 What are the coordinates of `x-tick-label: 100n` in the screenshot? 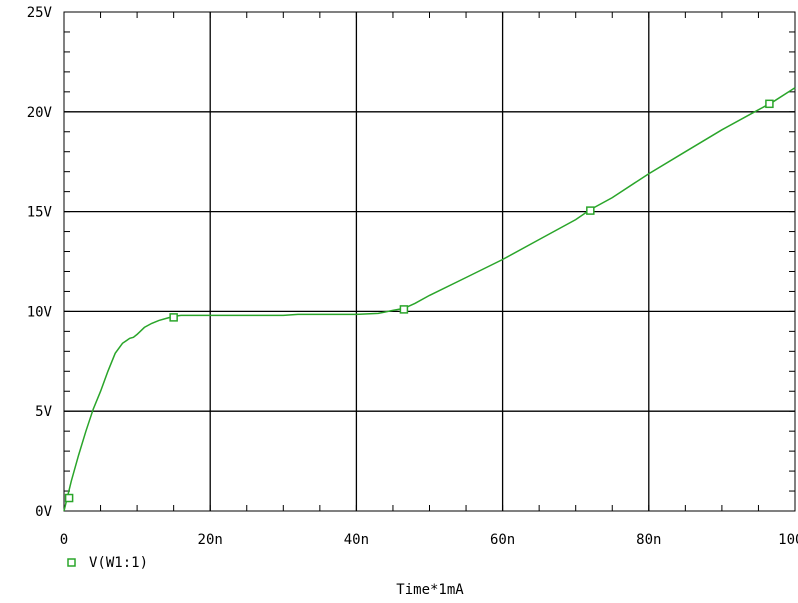 It's located at (788, 540).